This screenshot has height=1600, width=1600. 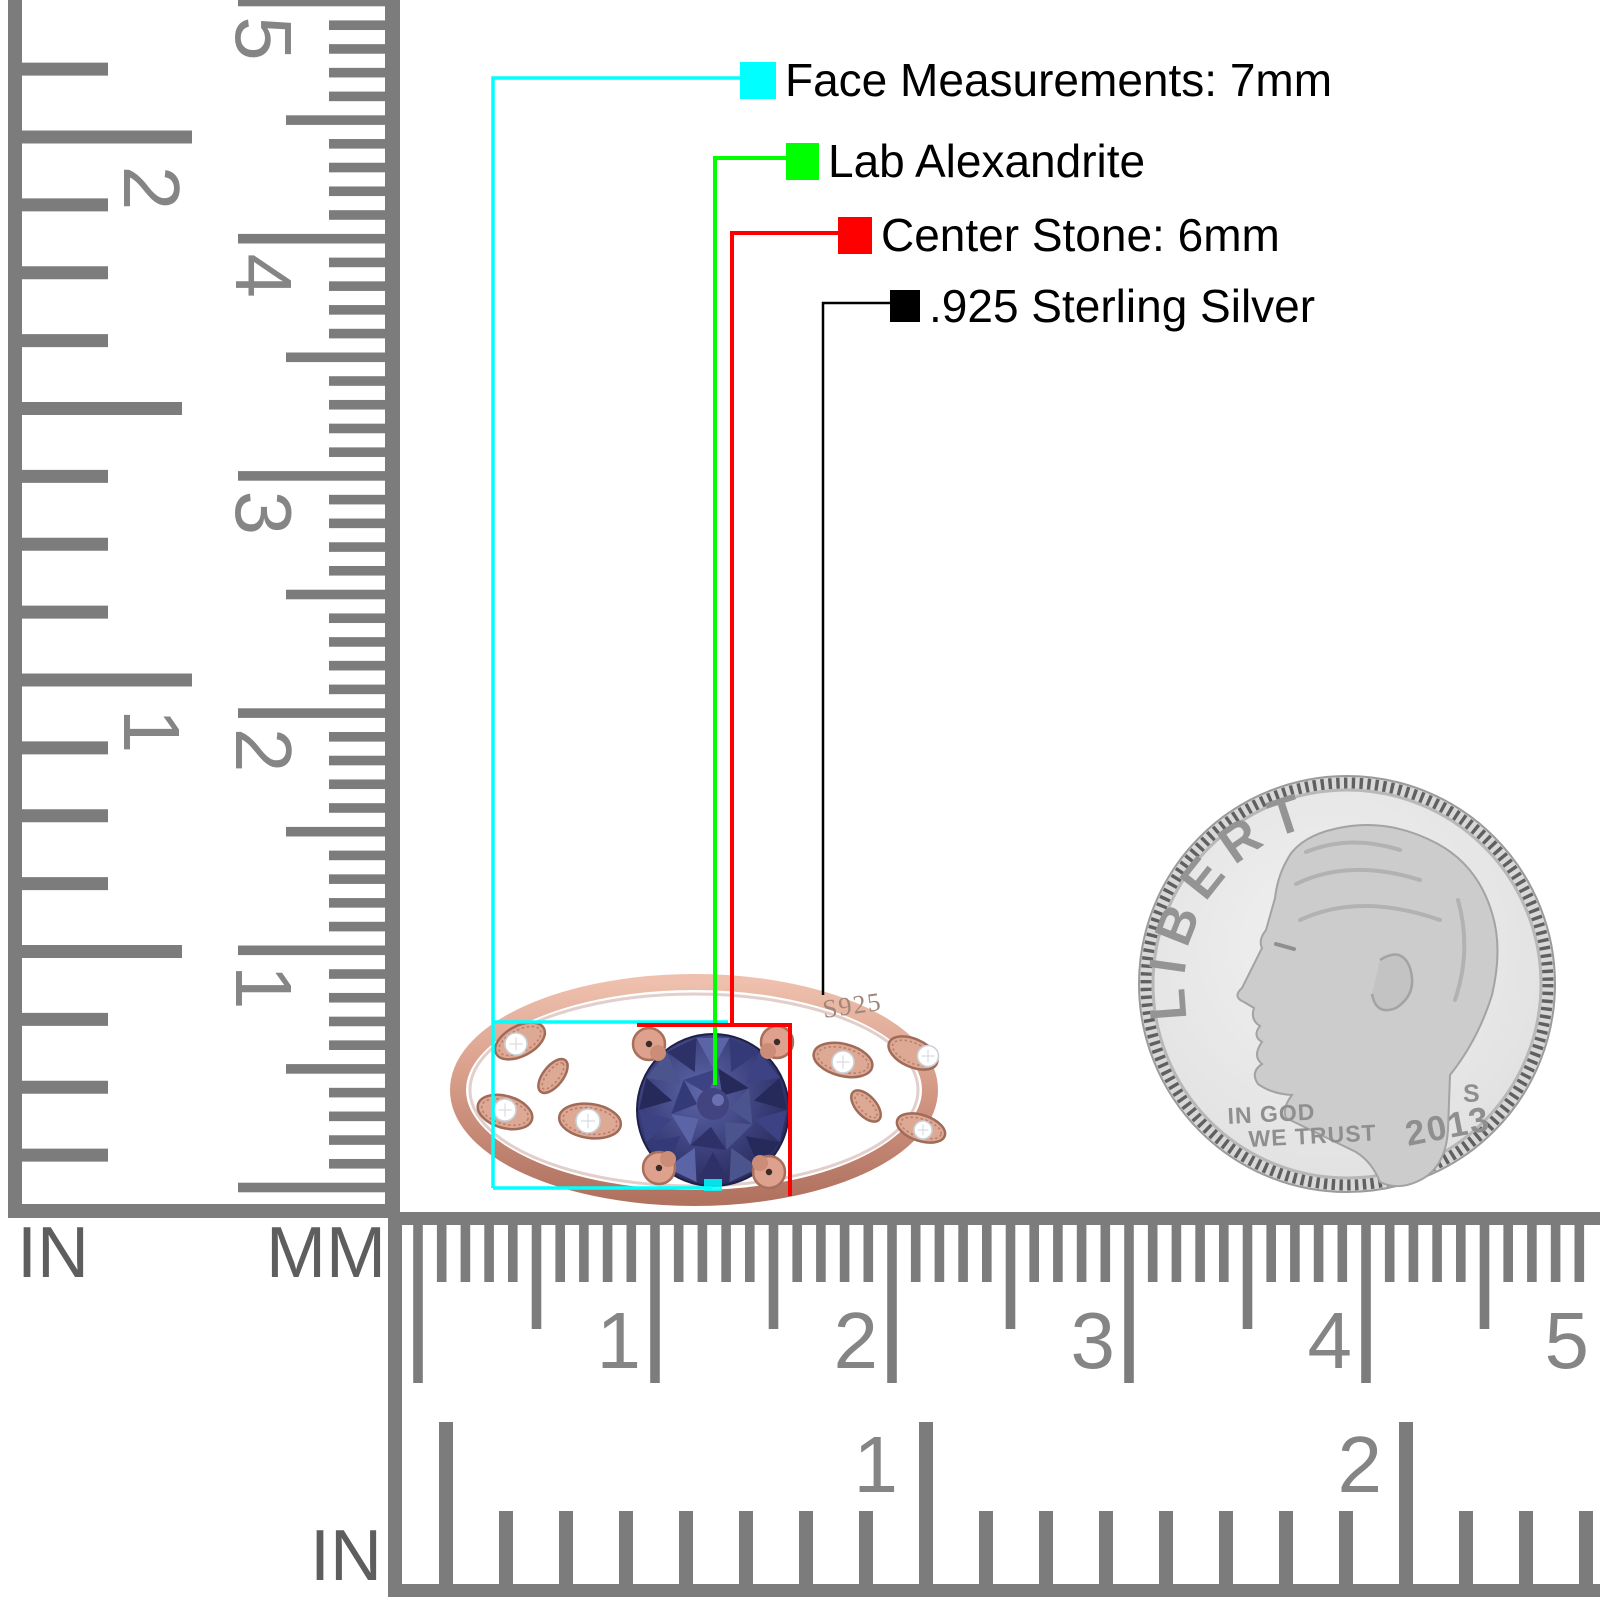 I want to click on center-stone-label: Center Stone: 6mm, so click(x=1080, y=235).